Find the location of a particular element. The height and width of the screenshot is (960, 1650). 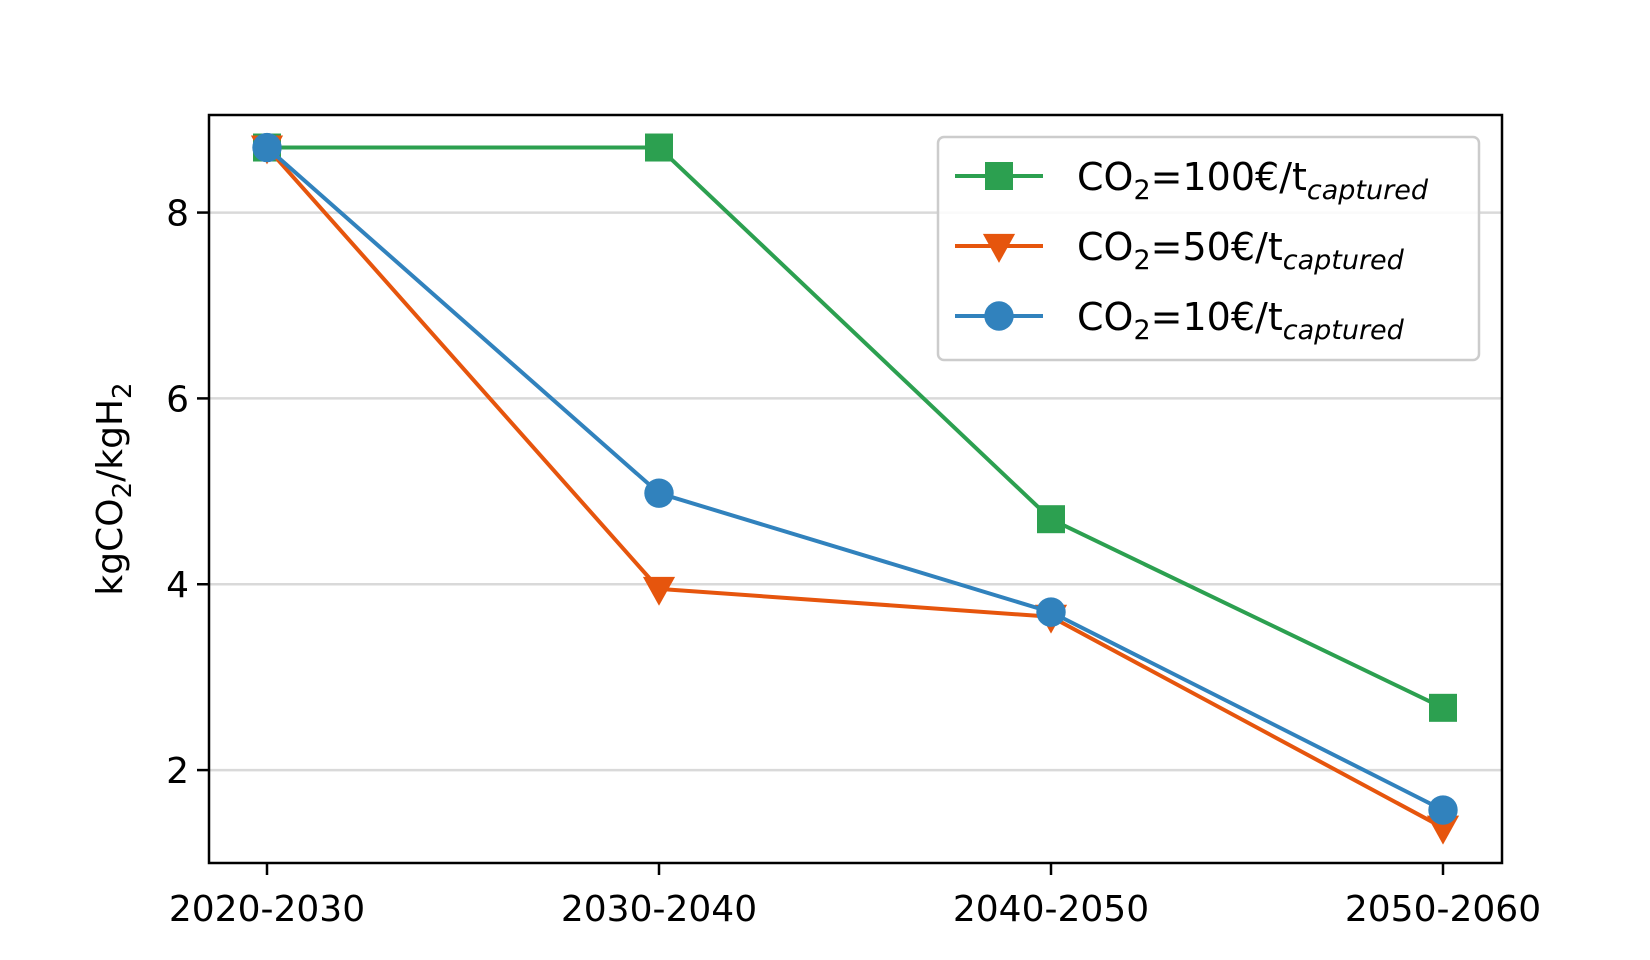

y-axis-label-part1: kgCO is located at coordinates (110, 546).